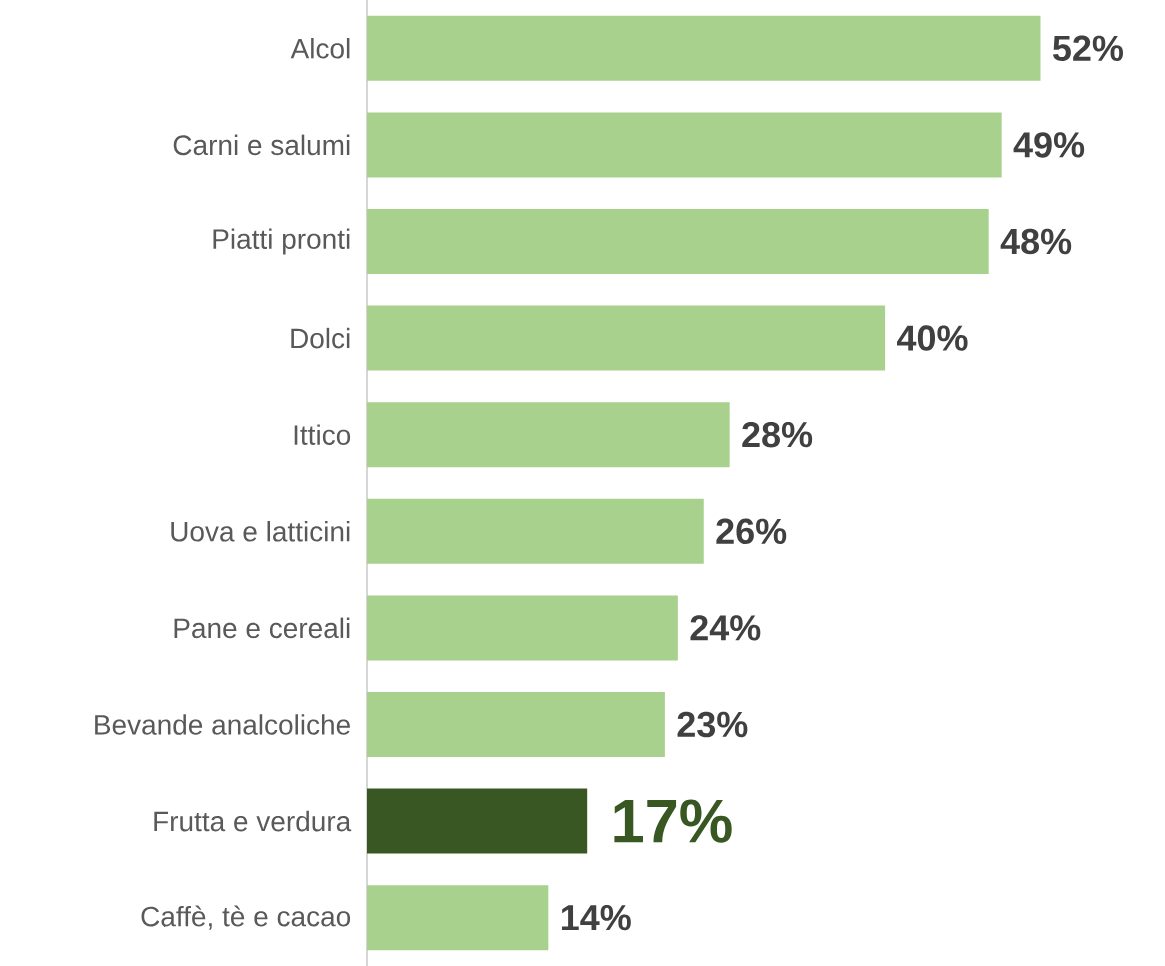 Image resolution: width=1165 pixels, height=966 pixels. What do you see at coordinates (712, 724) in the screenshot?
I see `data-label: 23%` at bounding box center [712, 724].